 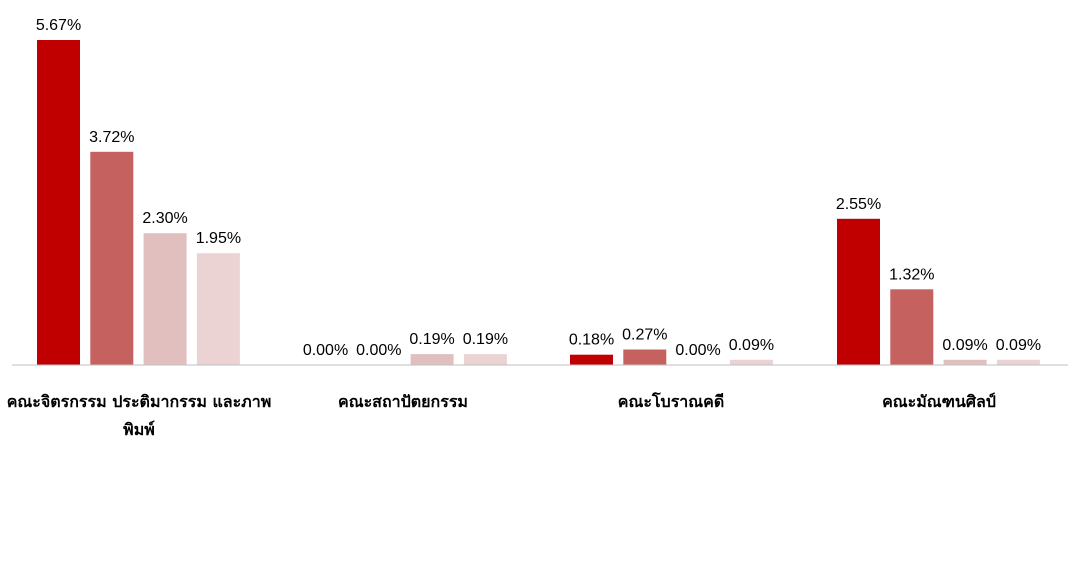 I want to click on bar-s1-c1, so click(x=58, y=202).